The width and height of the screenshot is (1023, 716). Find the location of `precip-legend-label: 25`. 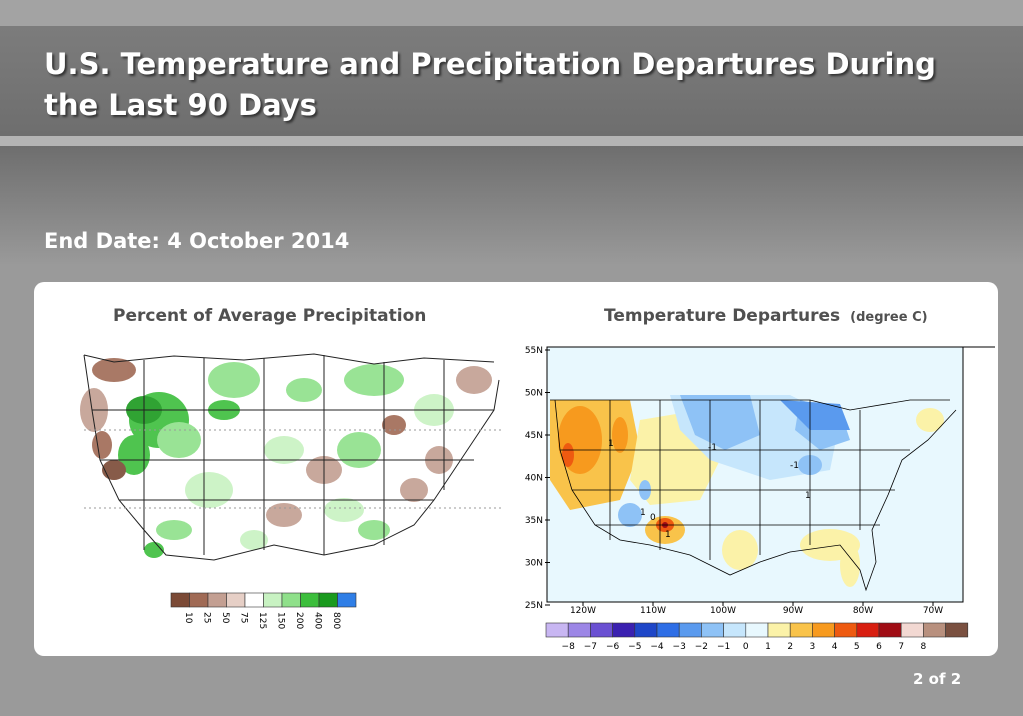

precip-legend-label: 25 is located at coordinates (207, 617).